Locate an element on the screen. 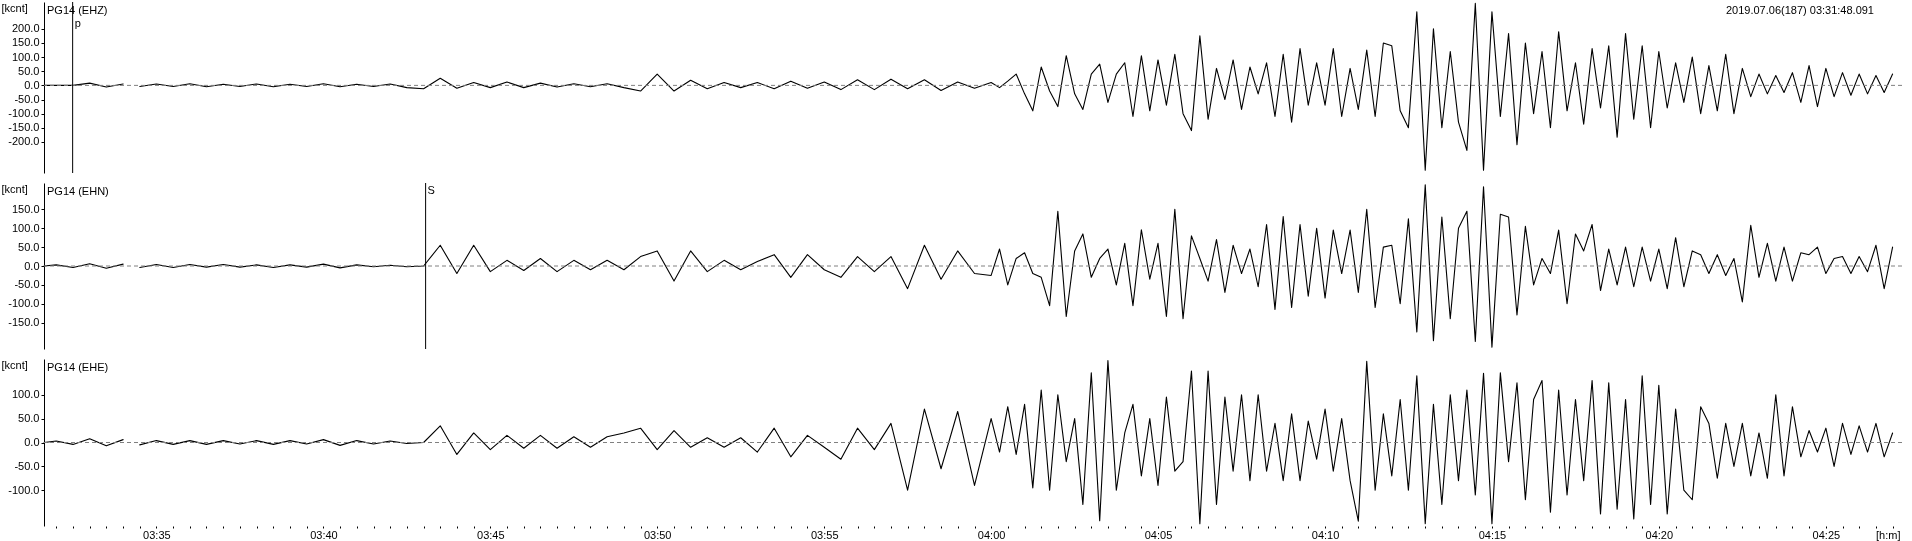 The image size is (1912, 541). x-axis-title: [h:m] is located at coordinates (1888, 534).